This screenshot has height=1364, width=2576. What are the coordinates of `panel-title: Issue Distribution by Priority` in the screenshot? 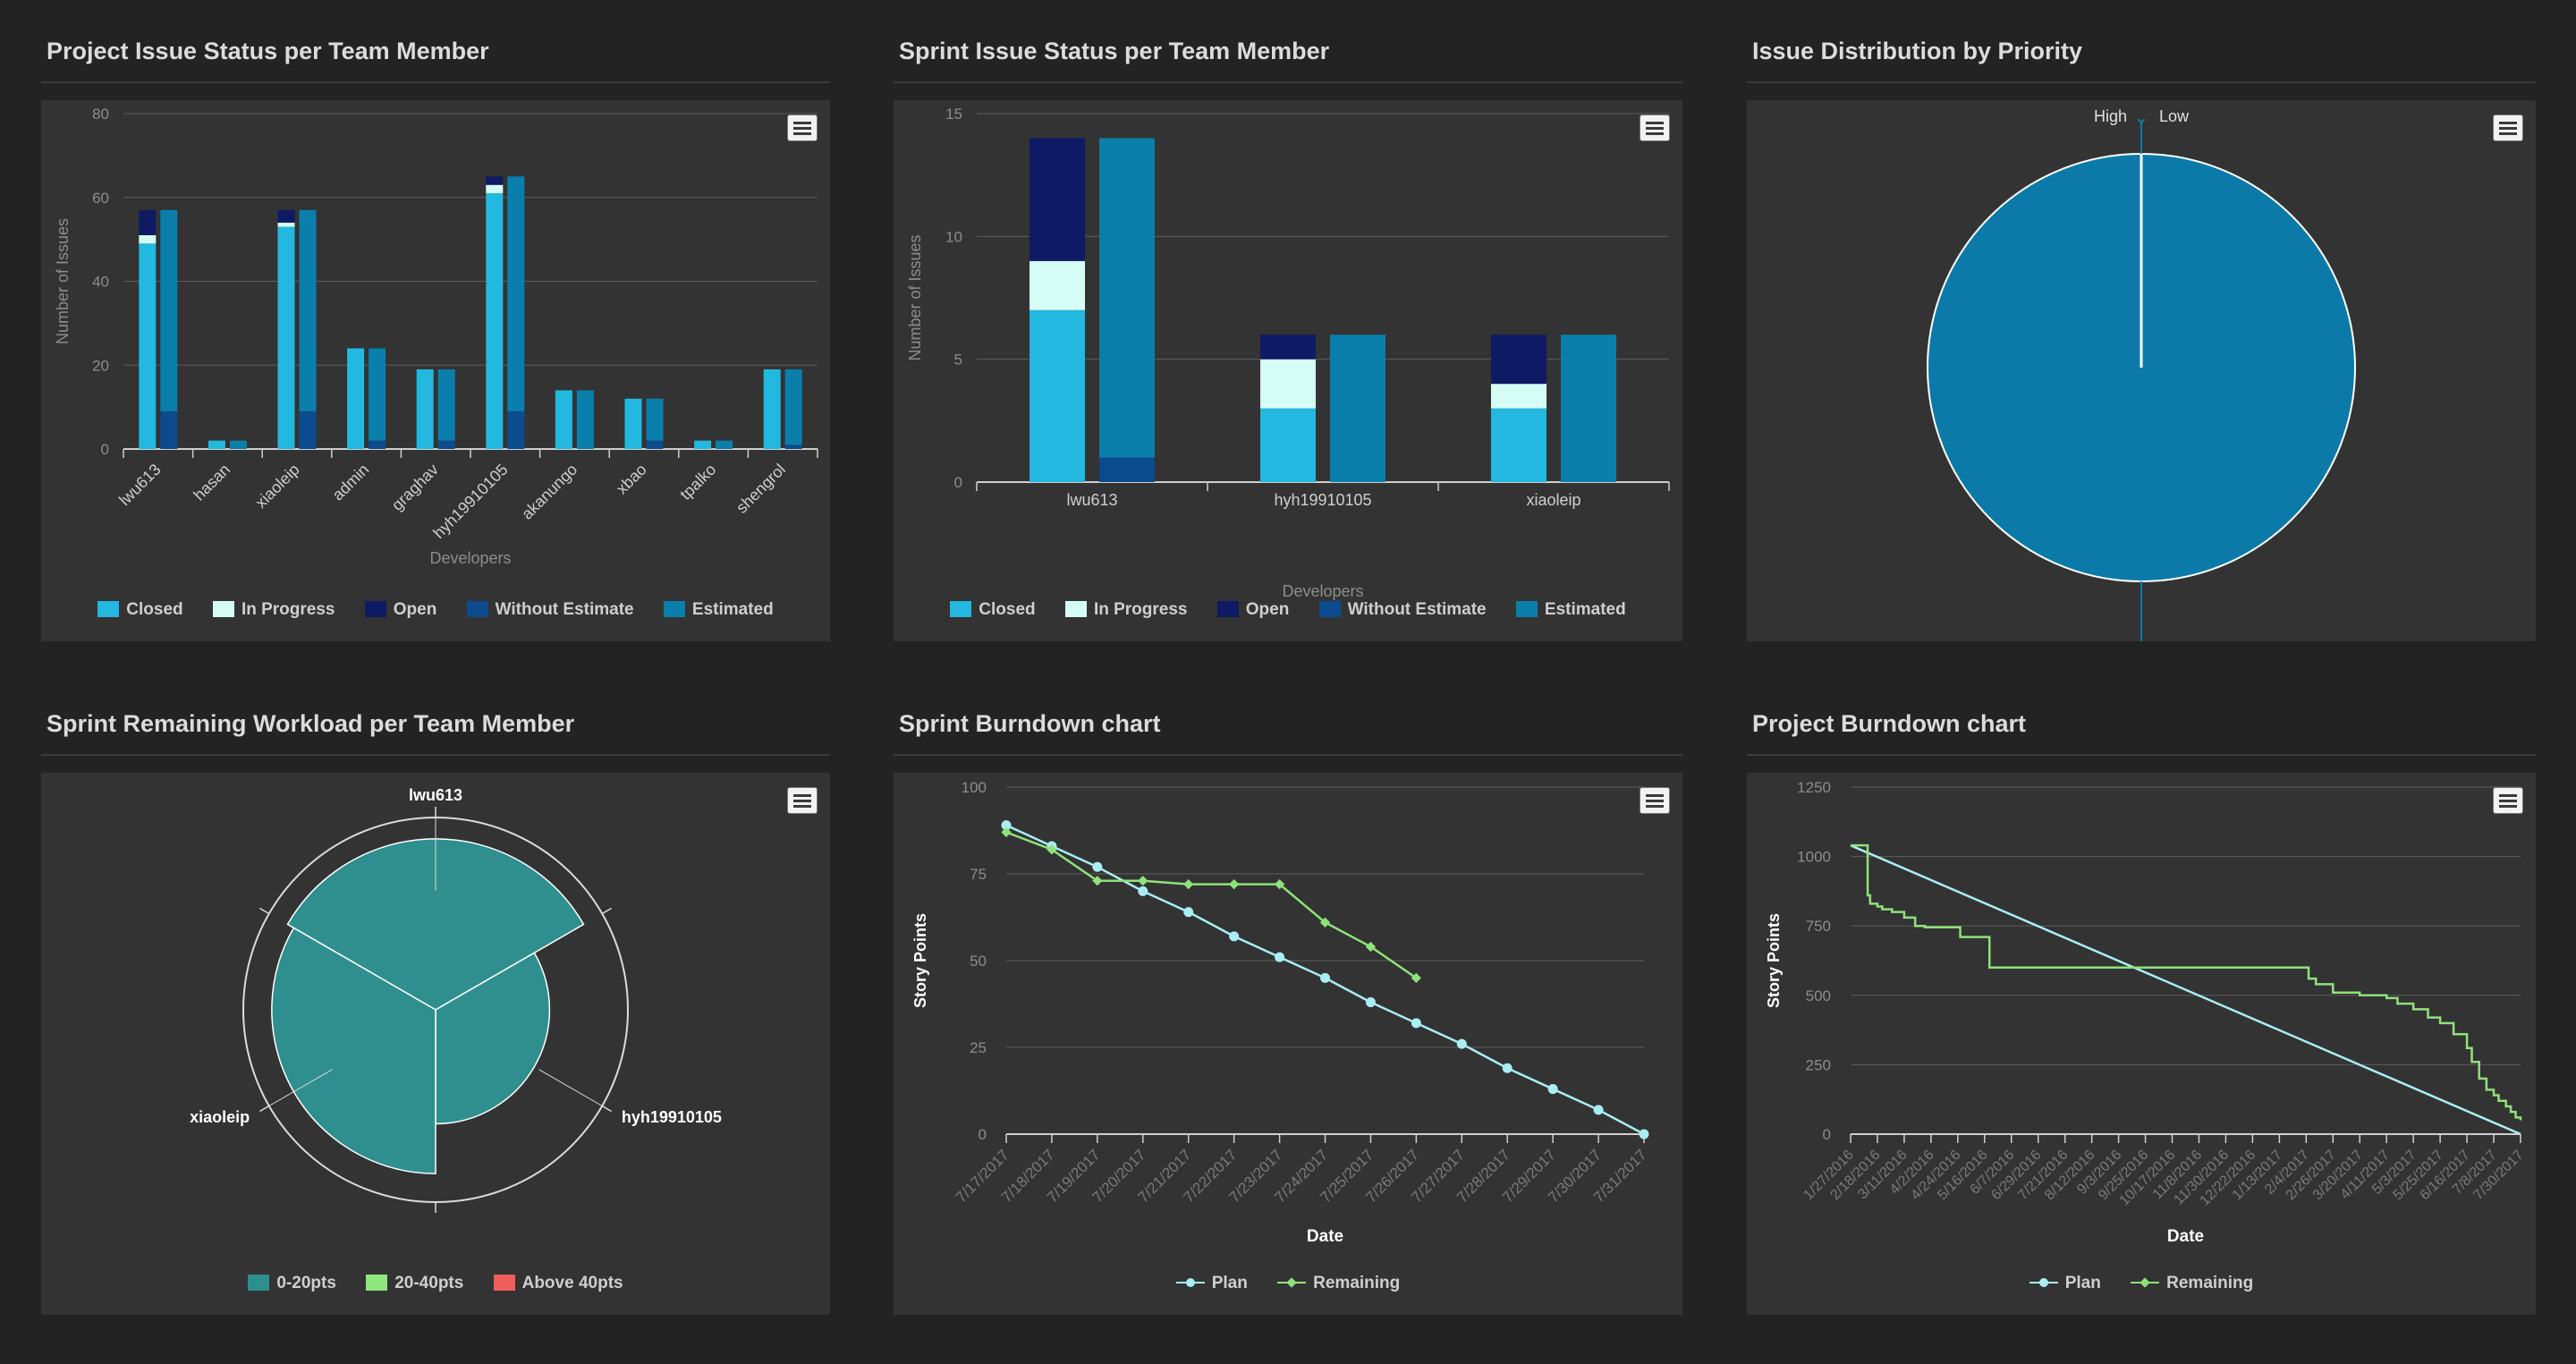 It's located at (1917, 51).